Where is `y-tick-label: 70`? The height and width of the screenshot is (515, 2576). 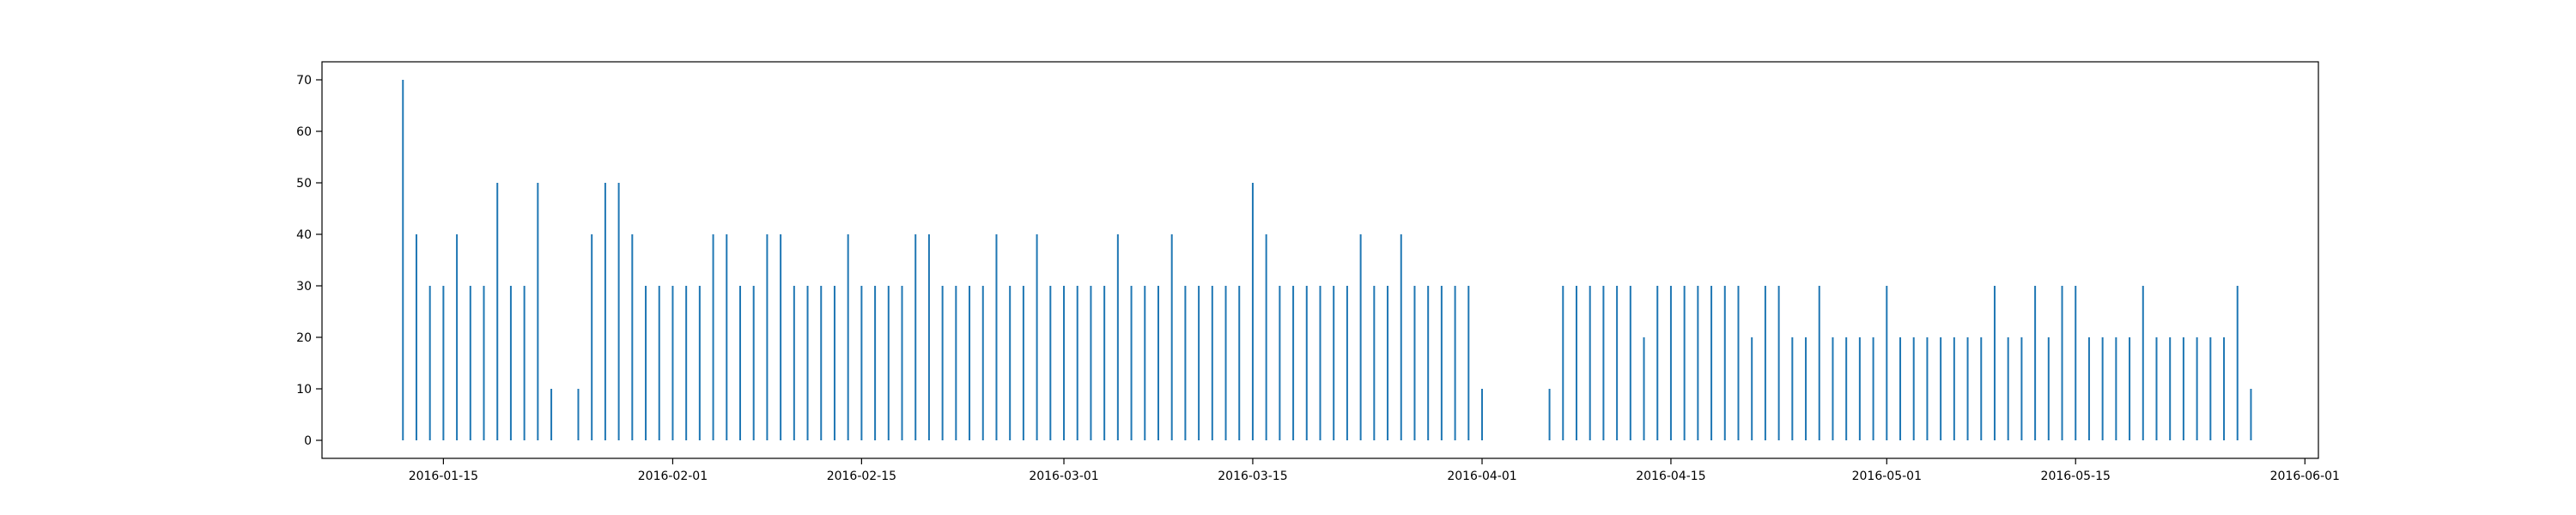 y-tick-label: 70 is located at coordinates (304, 81).